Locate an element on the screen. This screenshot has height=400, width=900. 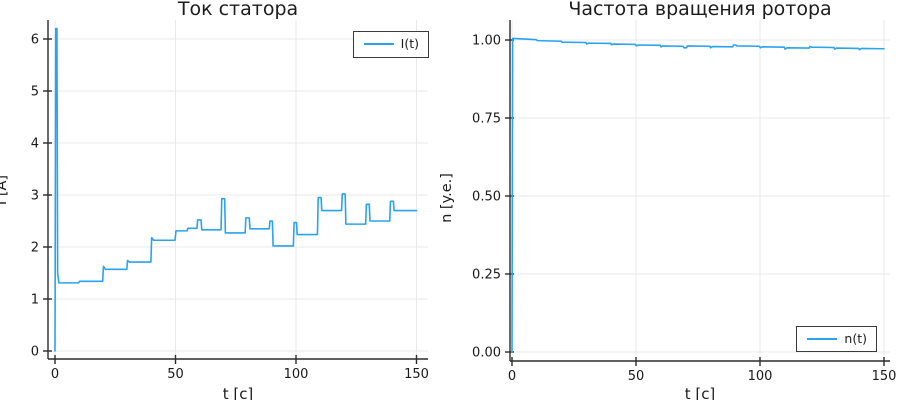
svg-text: 0.25 is located at coordinates (486, 275).